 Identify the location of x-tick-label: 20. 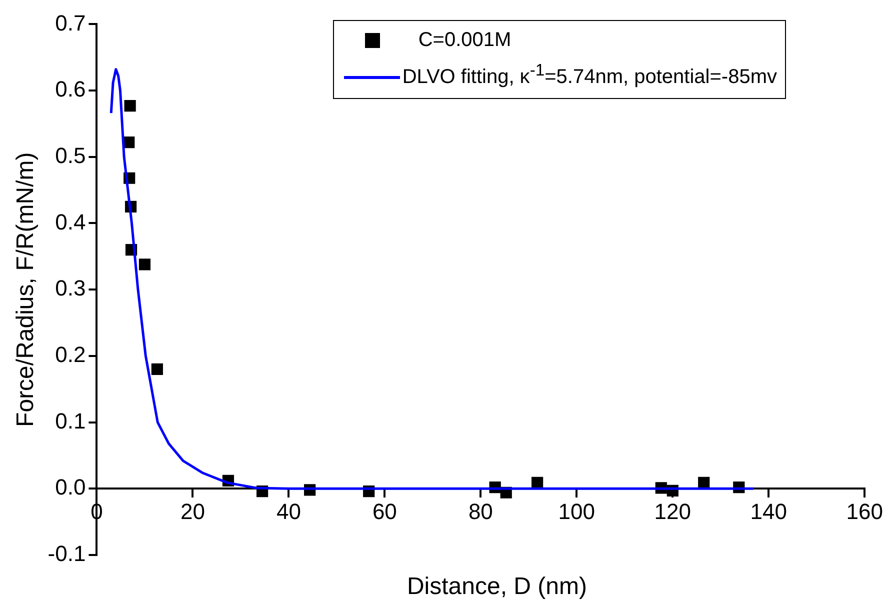
(192, 511).